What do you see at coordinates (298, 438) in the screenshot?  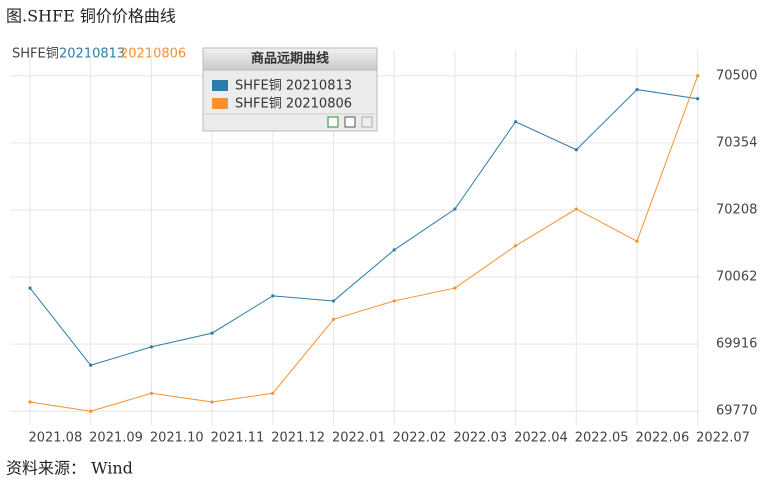 I see `x-tick-label: 2021.12` at bounding box center [298, 438].